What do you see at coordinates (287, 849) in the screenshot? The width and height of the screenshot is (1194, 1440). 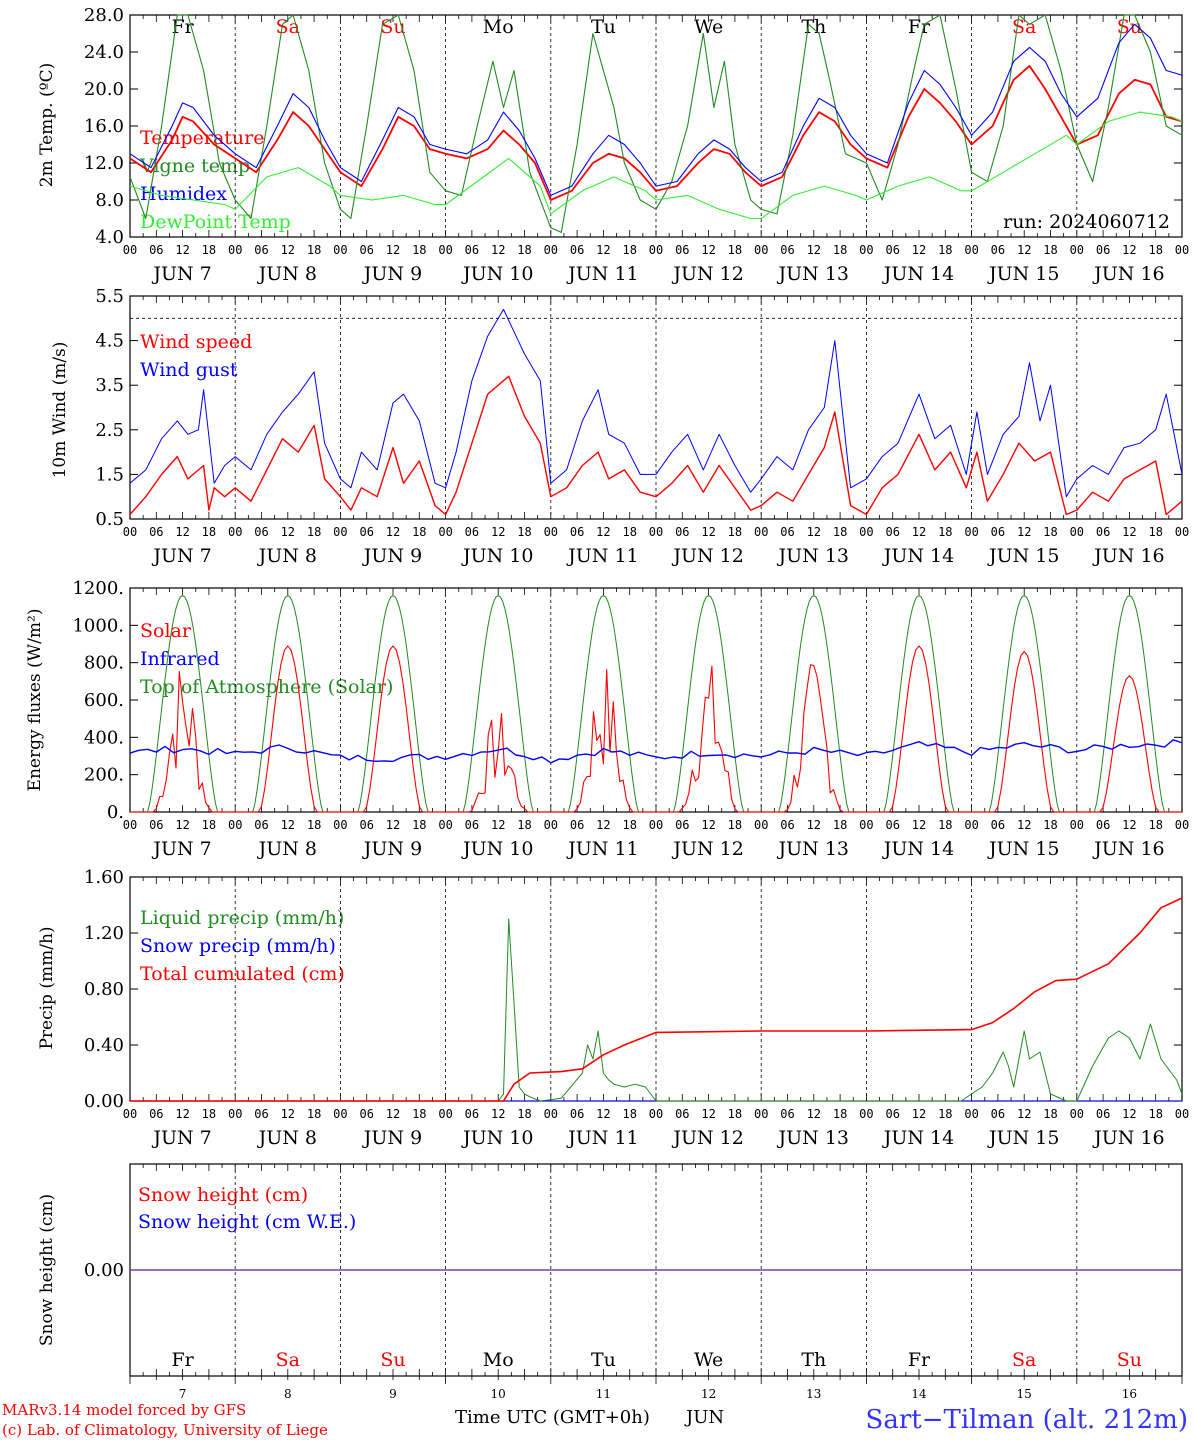 I see `date-label: JUN 8` at bounding box center [287, 849].